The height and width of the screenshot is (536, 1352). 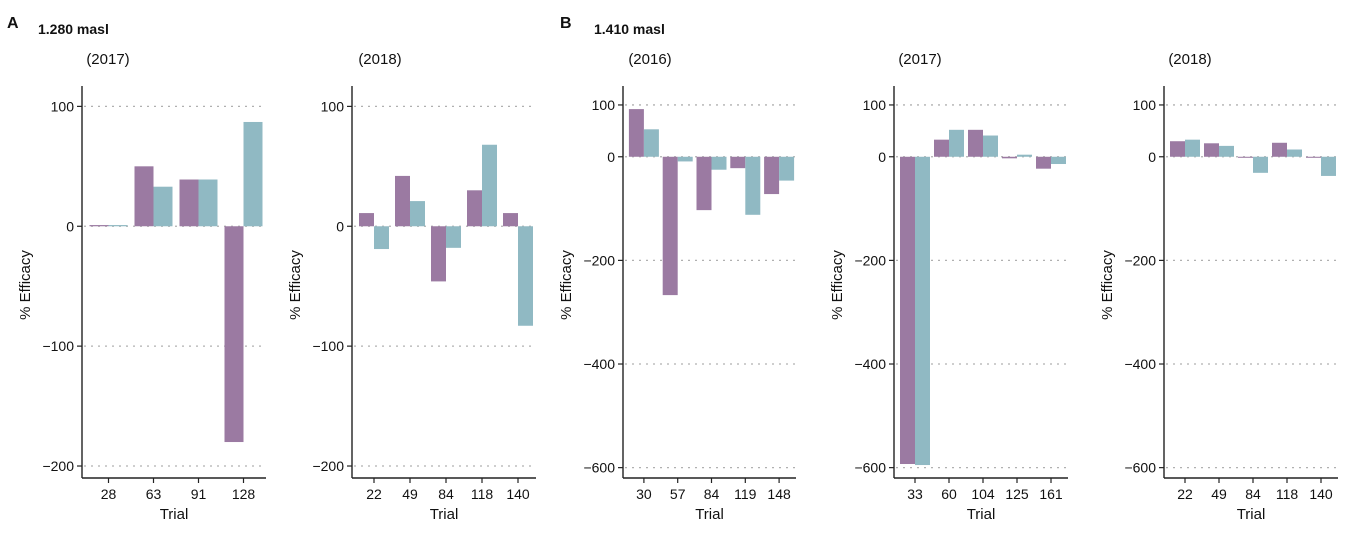 What do you see at coordinates (1287, 494) in the screenshot?
I see `x-tick-label: 118` at bounding box center [1287, 494].